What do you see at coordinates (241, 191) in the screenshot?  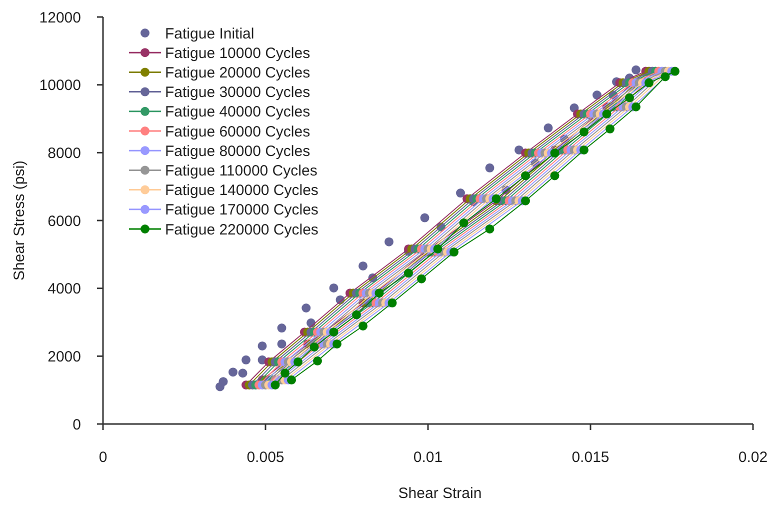 I see `legend-label: Fatigue 140000 Cycles` at bounding box center [241, 191].